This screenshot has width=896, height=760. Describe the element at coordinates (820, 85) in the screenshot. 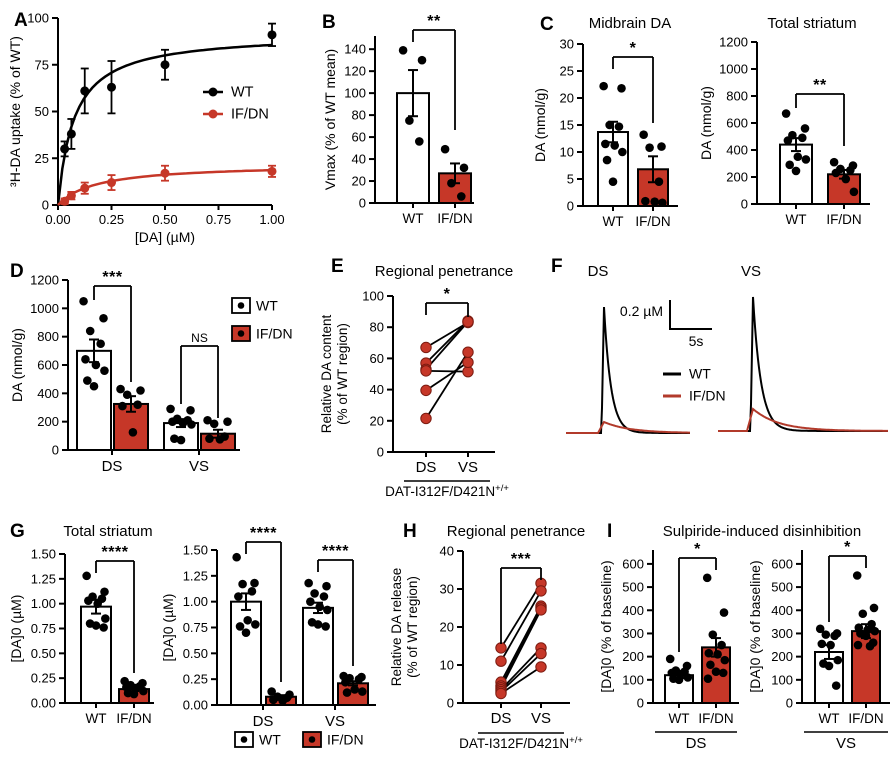

I see `sig-label: **` at that location.